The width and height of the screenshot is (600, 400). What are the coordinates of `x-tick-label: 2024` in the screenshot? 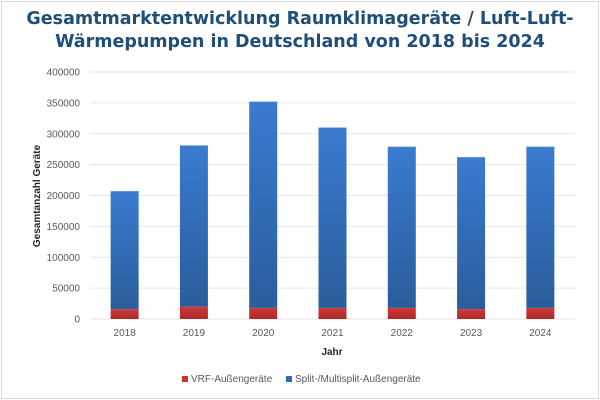 It's located at (540, 333).